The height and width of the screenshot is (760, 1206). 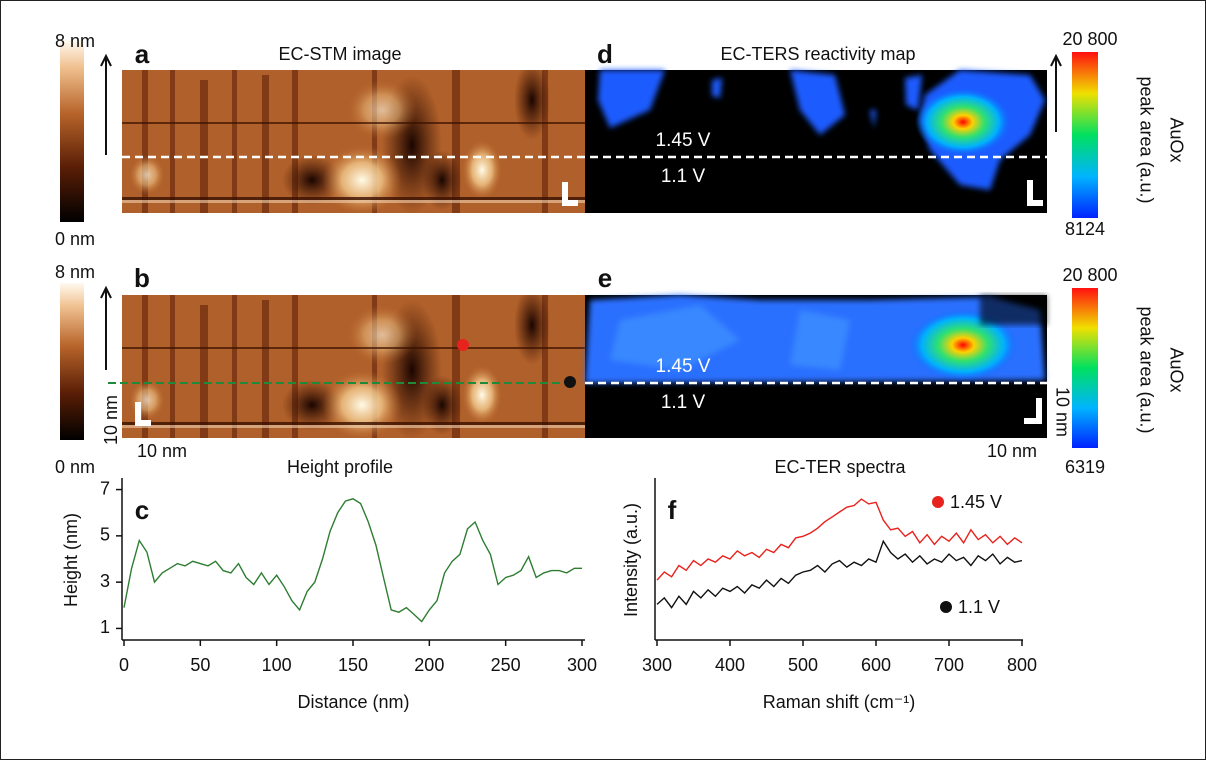 I want to click on ters-map-d, so click(x=816, y=141).